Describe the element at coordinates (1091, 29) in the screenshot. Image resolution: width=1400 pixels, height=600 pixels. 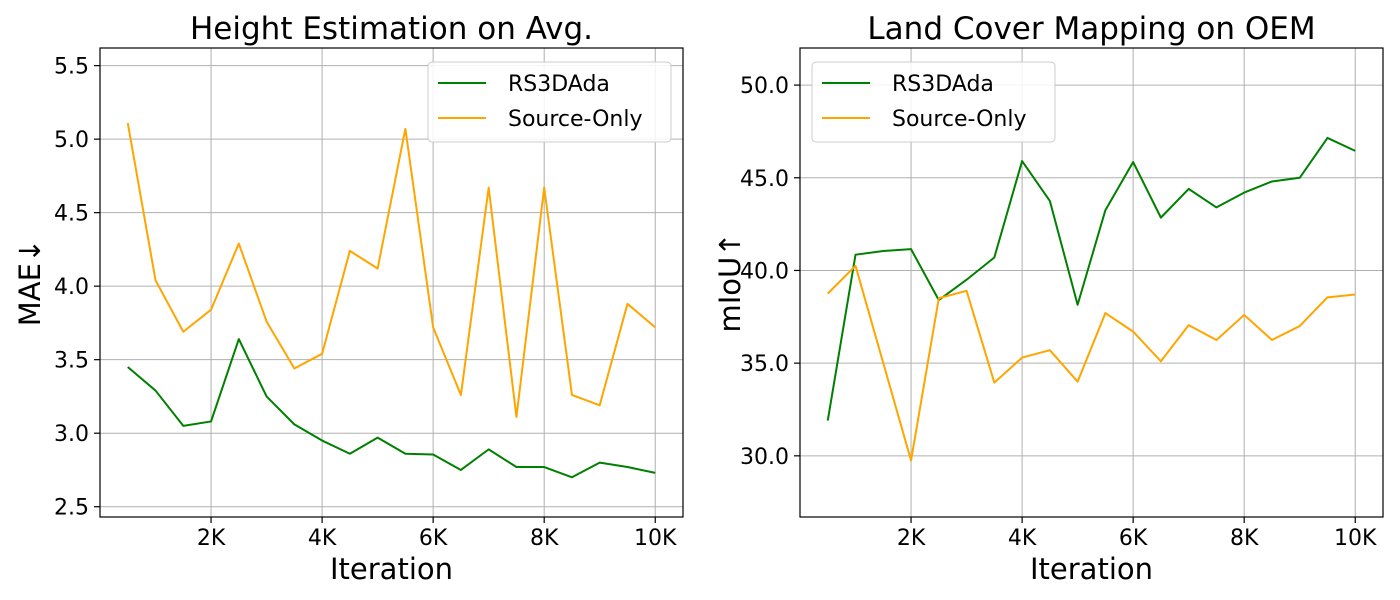
I see `chart-title: Land Cover Mapping on OEM` at that location.